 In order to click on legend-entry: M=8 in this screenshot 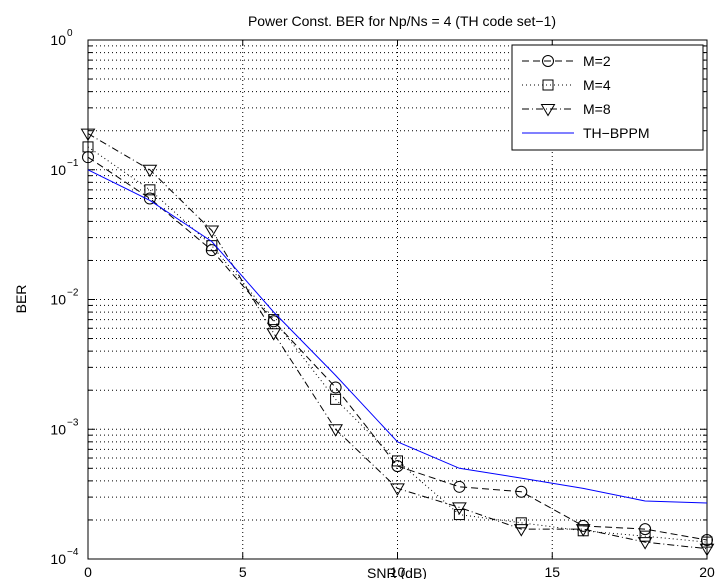, I will do `click(566, 109)`.